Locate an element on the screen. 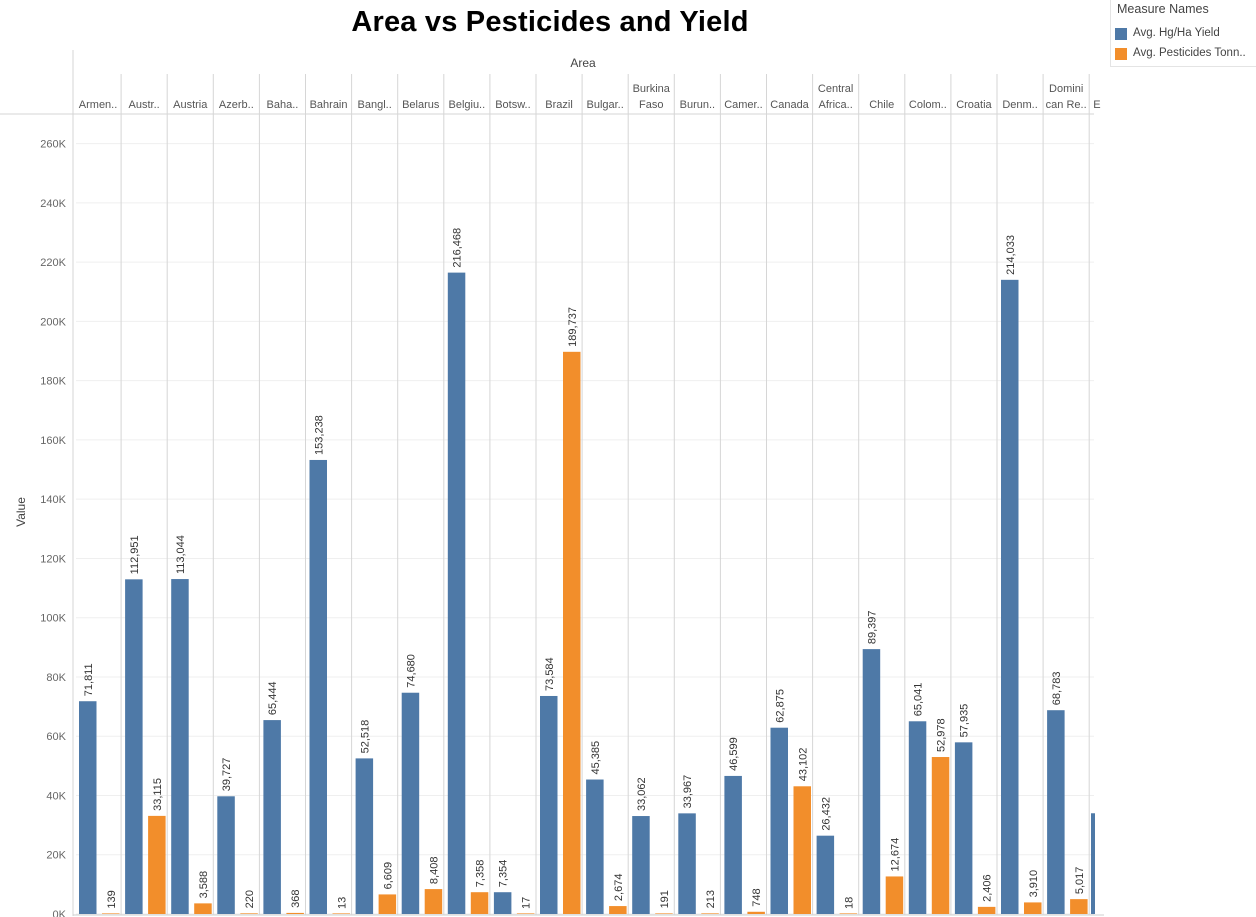  data-label-avg-hg-ha-yield: 216,468 is located at coordinates (458, 248).